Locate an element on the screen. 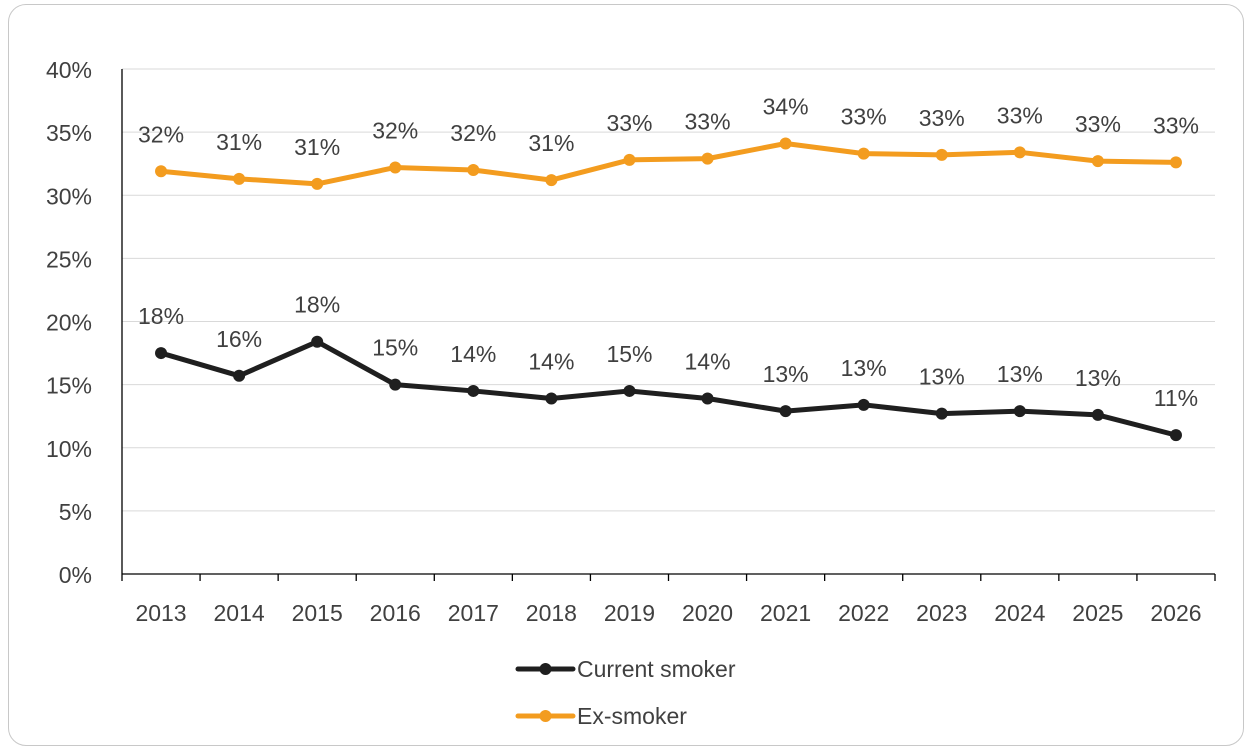  series-line-current-smoker is located at coordinates (668, 388).